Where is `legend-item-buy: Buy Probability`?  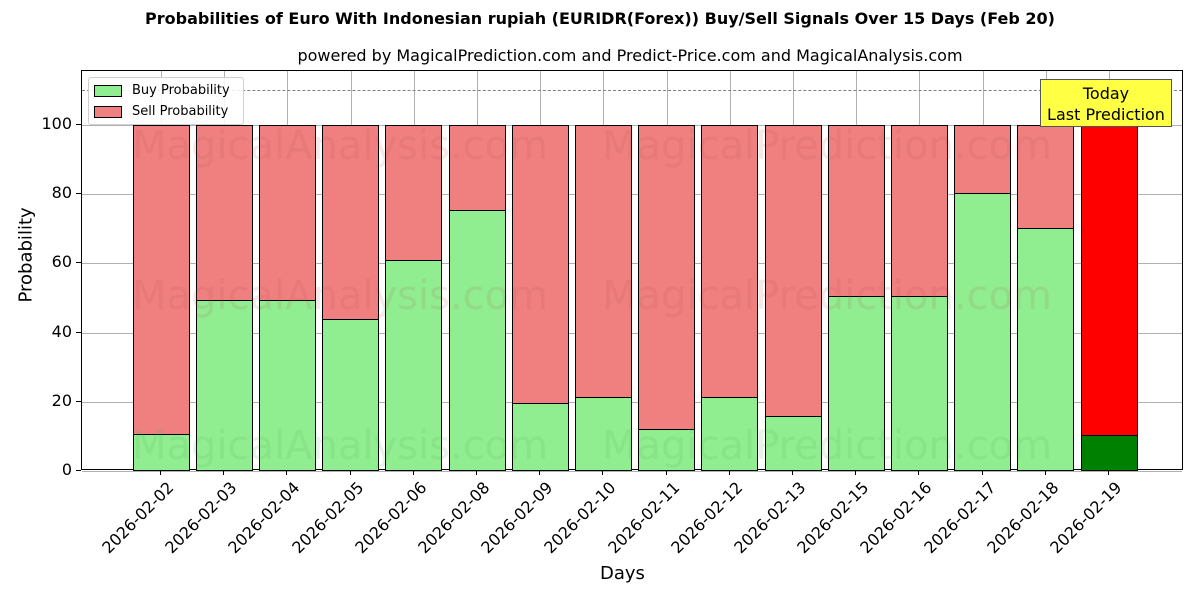 legend-item-buy: Buy Probability is located at coordinates (162, 90).